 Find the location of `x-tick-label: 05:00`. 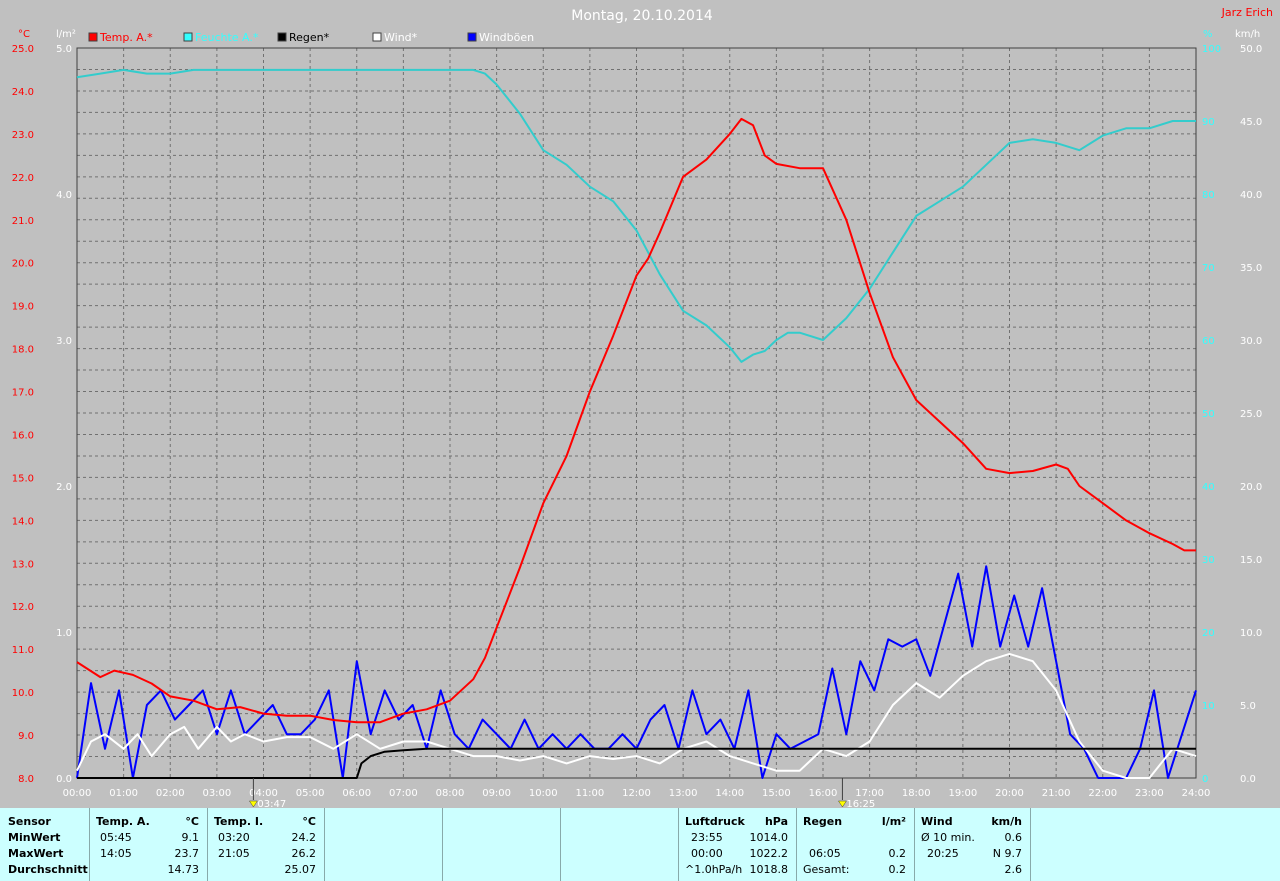

x-tick-label: 05:00 is located at coordinates (310, 793).